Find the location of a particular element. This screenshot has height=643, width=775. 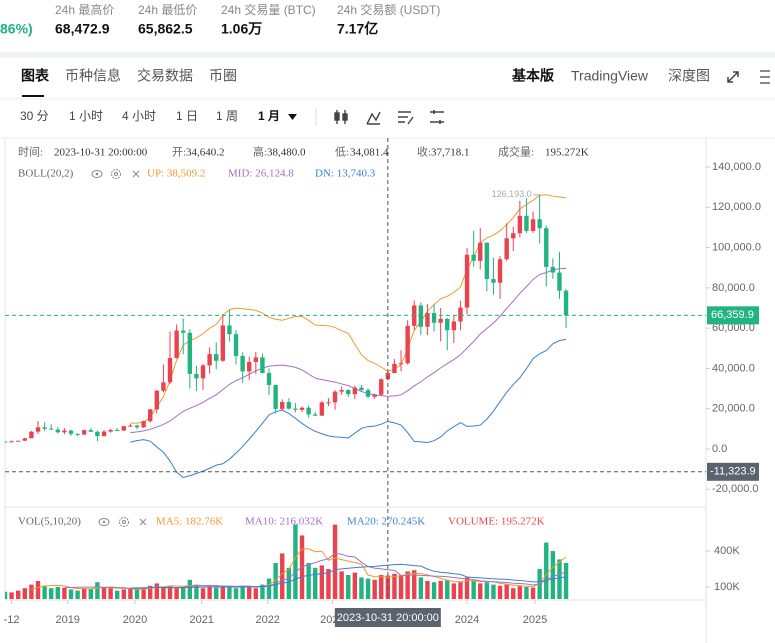

interval: 4 小时 is located at coordinates (139, 116).